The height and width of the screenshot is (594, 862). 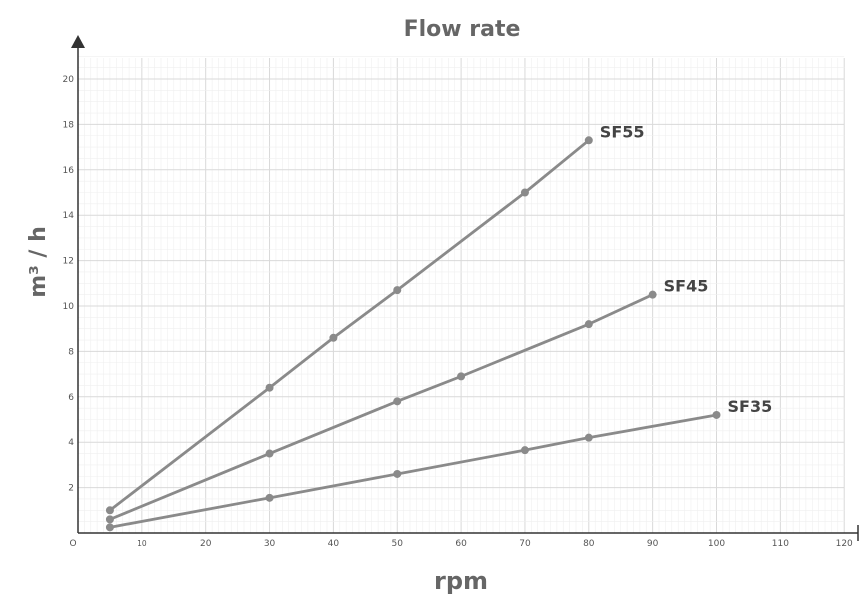 What do you see at coordinates (589, 544) in the screenshot?
I see `x-tick-label: 80` at bounding box center [589, 544].